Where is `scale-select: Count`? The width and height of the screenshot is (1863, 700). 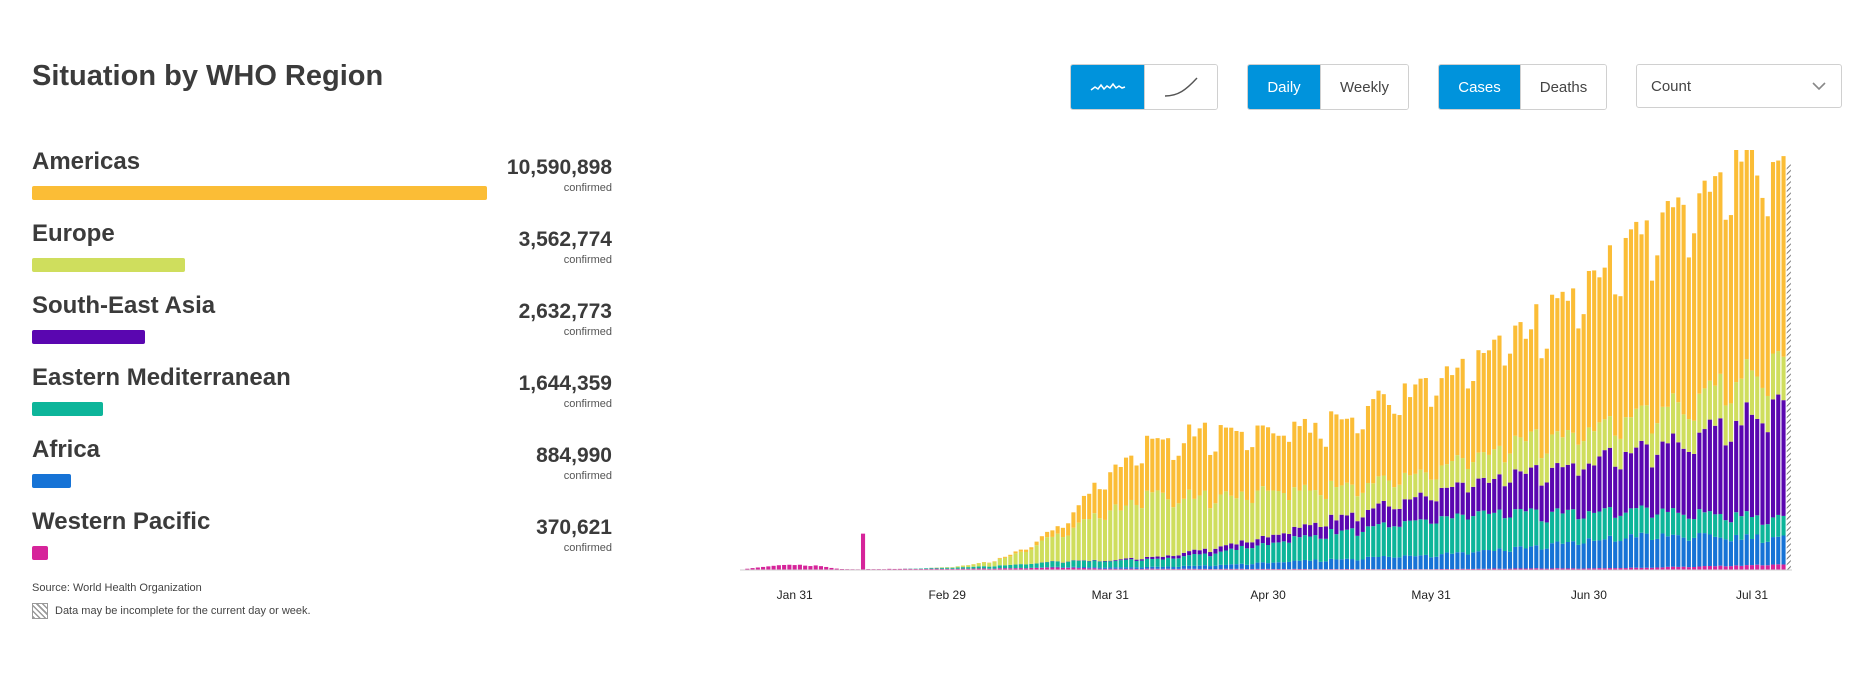
scale-select: Count is located at coordinates (1739, 86).